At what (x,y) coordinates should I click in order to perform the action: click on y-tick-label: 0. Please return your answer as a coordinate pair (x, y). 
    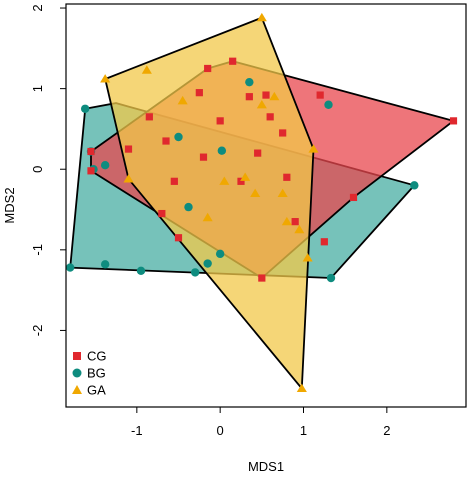
    Looking at the image, I should click on (37, 169).